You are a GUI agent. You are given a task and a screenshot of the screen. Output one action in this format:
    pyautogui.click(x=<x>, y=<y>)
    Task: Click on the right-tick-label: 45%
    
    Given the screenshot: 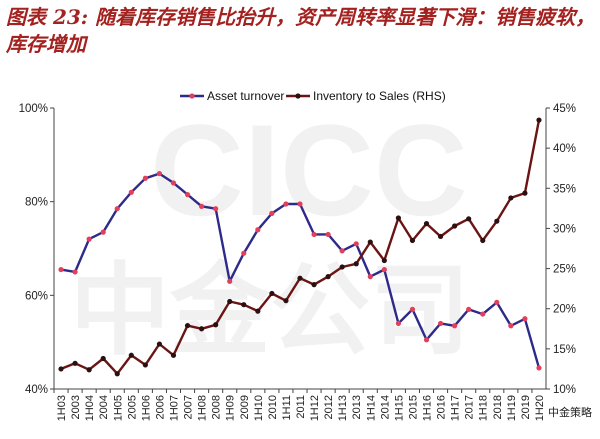 What is the action you would take?
    pyautogui.click(x=564, y=109)
    